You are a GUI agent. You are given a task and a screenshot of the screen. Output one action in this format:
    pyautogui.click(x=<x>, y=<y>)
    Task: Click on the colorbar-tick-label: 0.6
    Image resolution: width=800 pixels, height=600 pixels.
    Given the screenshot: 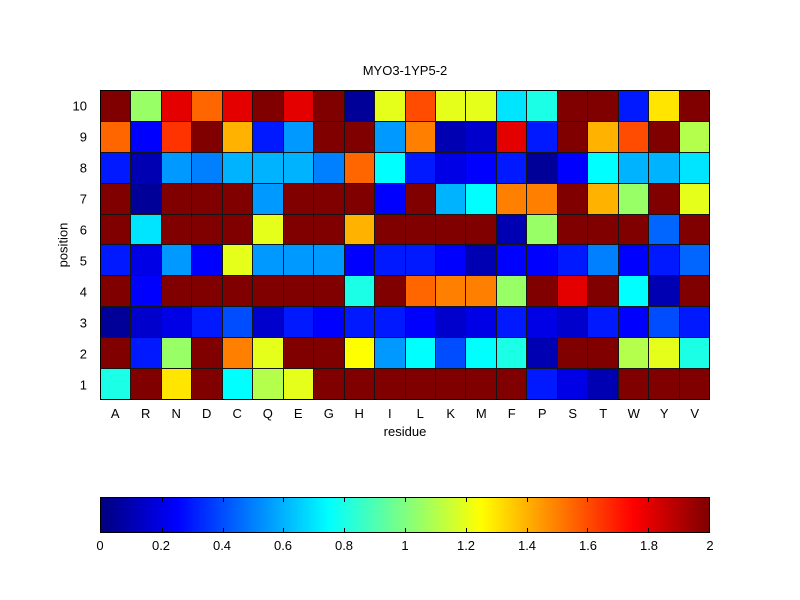 What is the action you would take?
    pyautogui.click(x=283, y=545)
    